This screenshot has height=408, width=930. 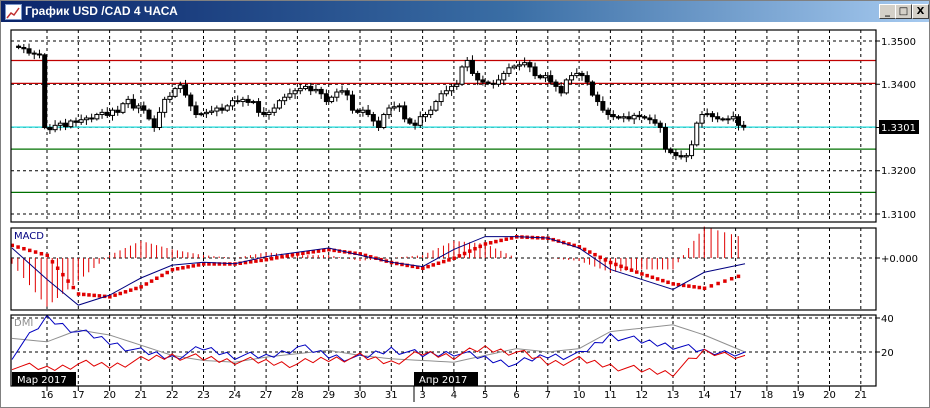 What do you see at coordinates (47, 395) in the screenshot?
I see `day-label: 16` at bounding box center [47, 395].